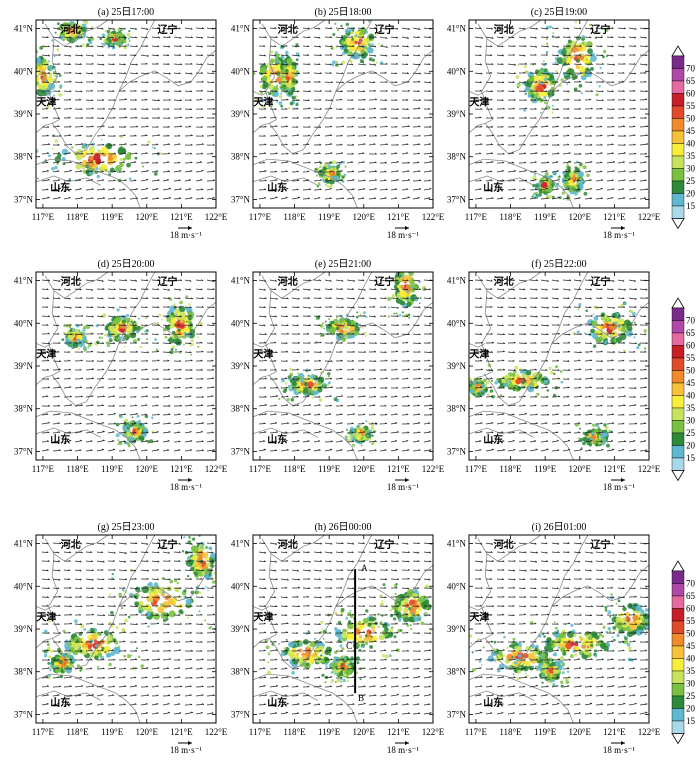 The width and height of the screenshot is (700, 773). What do you see at coordinates (126, 264) in the screenshot?
I see `panel-title: (d) 25日20:00` at bounding box center [126, 264].